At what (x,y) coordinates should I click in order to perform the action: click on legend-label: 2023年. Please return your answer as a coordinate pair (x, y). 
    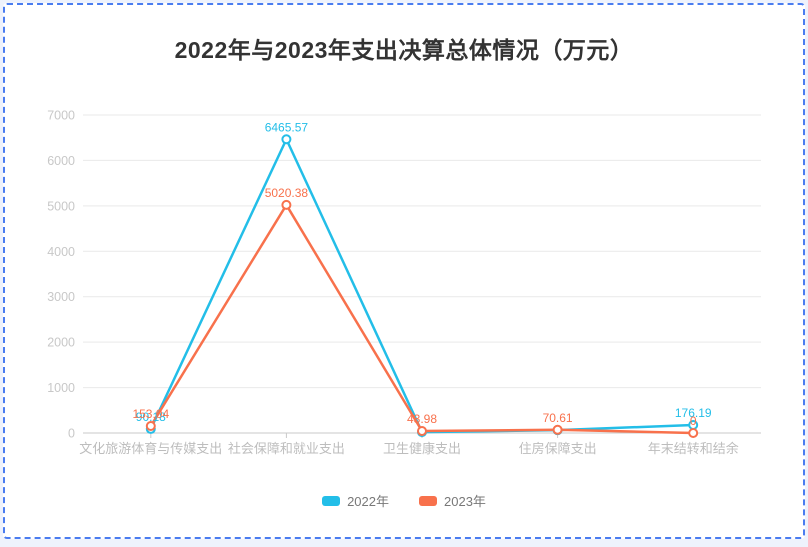
    Looking at the image, I should click on (465, 500).